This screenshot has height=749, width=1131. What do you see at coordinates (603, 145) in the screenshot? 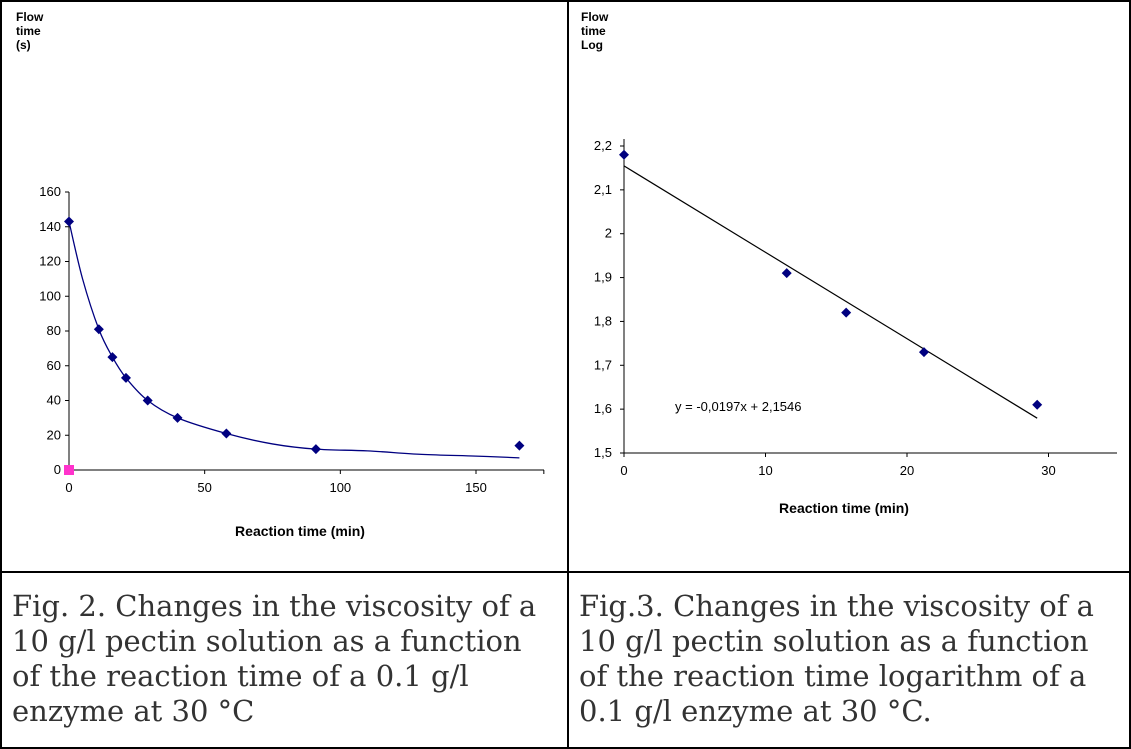
I see `y-tick-label: 2,2` at bounding box center [603, 145].